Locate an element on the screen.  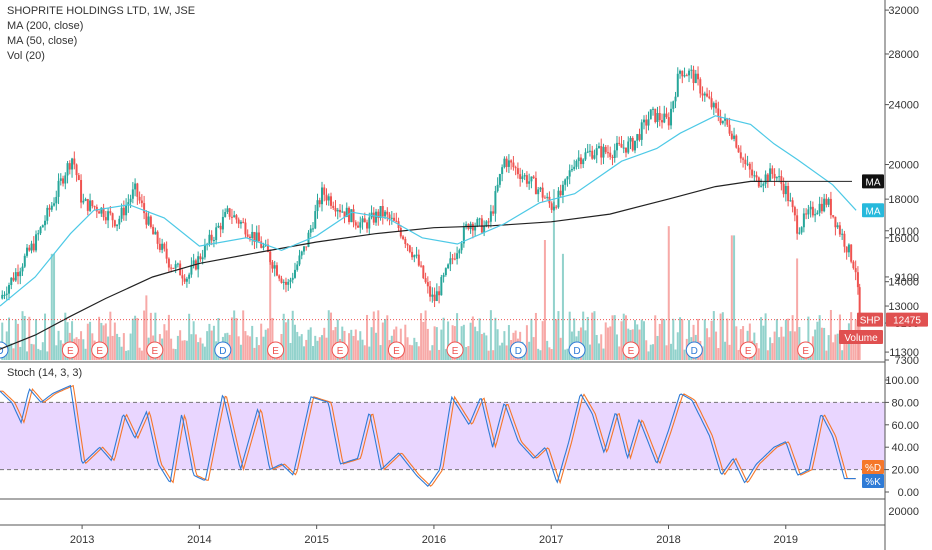
price-badges: MA MA SHP 12475 Volume %D %K is located at coordinates (883, 331).